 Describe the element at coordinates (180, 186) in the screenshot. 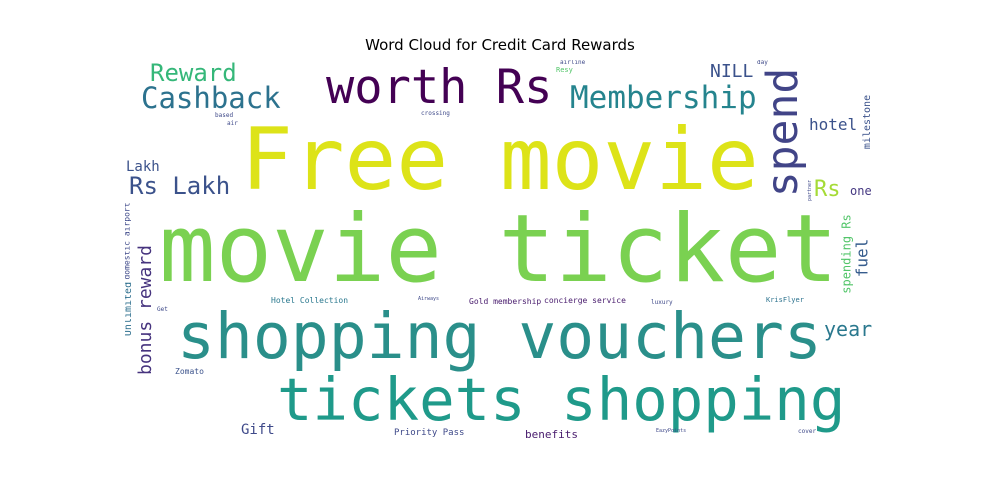

I see `word-rs-lakh-13: Rs Lakh` at that location.